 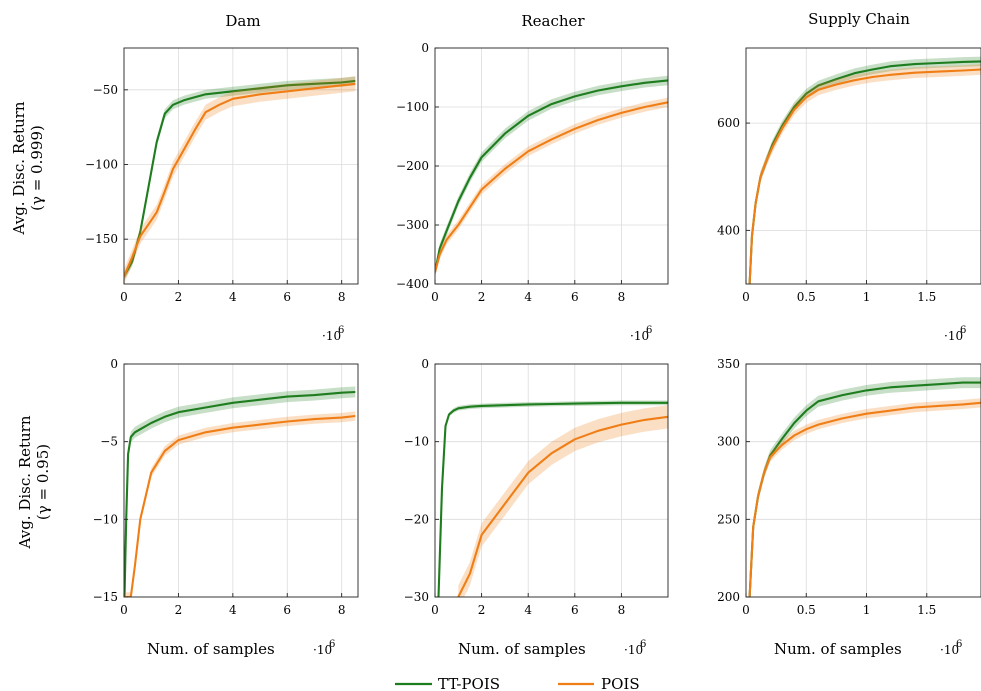 I want to click on y-tick-label: 250, so click(x=728, y=519).